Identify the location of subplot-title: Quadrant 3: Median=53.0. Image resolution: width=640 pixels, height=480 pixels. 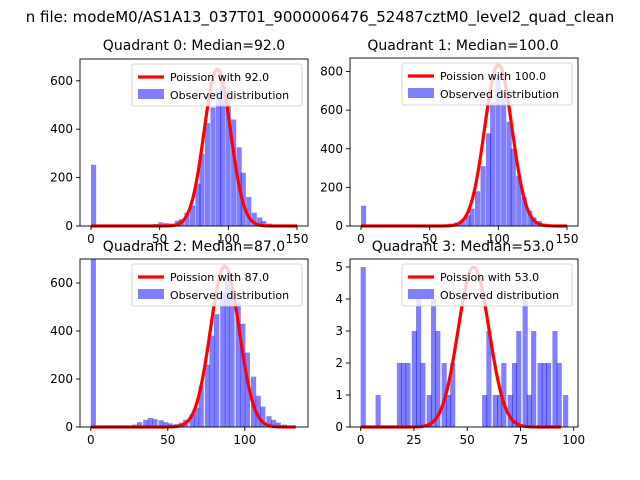
(463, 247).